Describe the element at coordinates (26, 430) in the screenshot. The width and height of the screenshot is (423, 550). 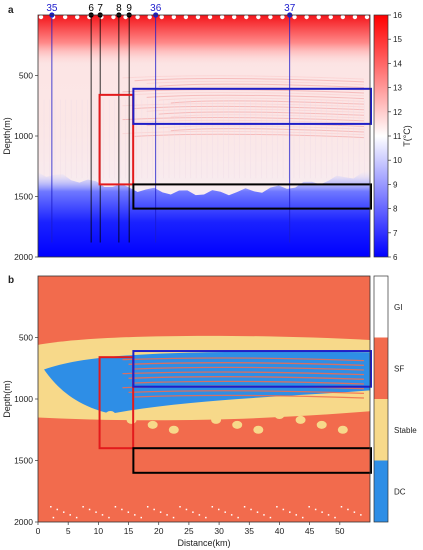
I see `panel-b-y-axis: 500 1000 1500 2000` at that location.